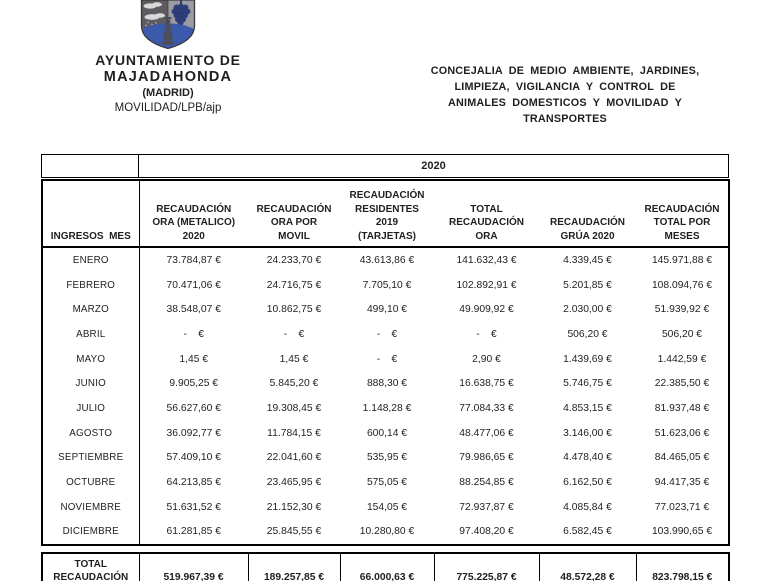 Image resolution: width=766 pixels, height=581 pixels. I want to click on value-cell: 7.705,10 €, so click(387, 285).